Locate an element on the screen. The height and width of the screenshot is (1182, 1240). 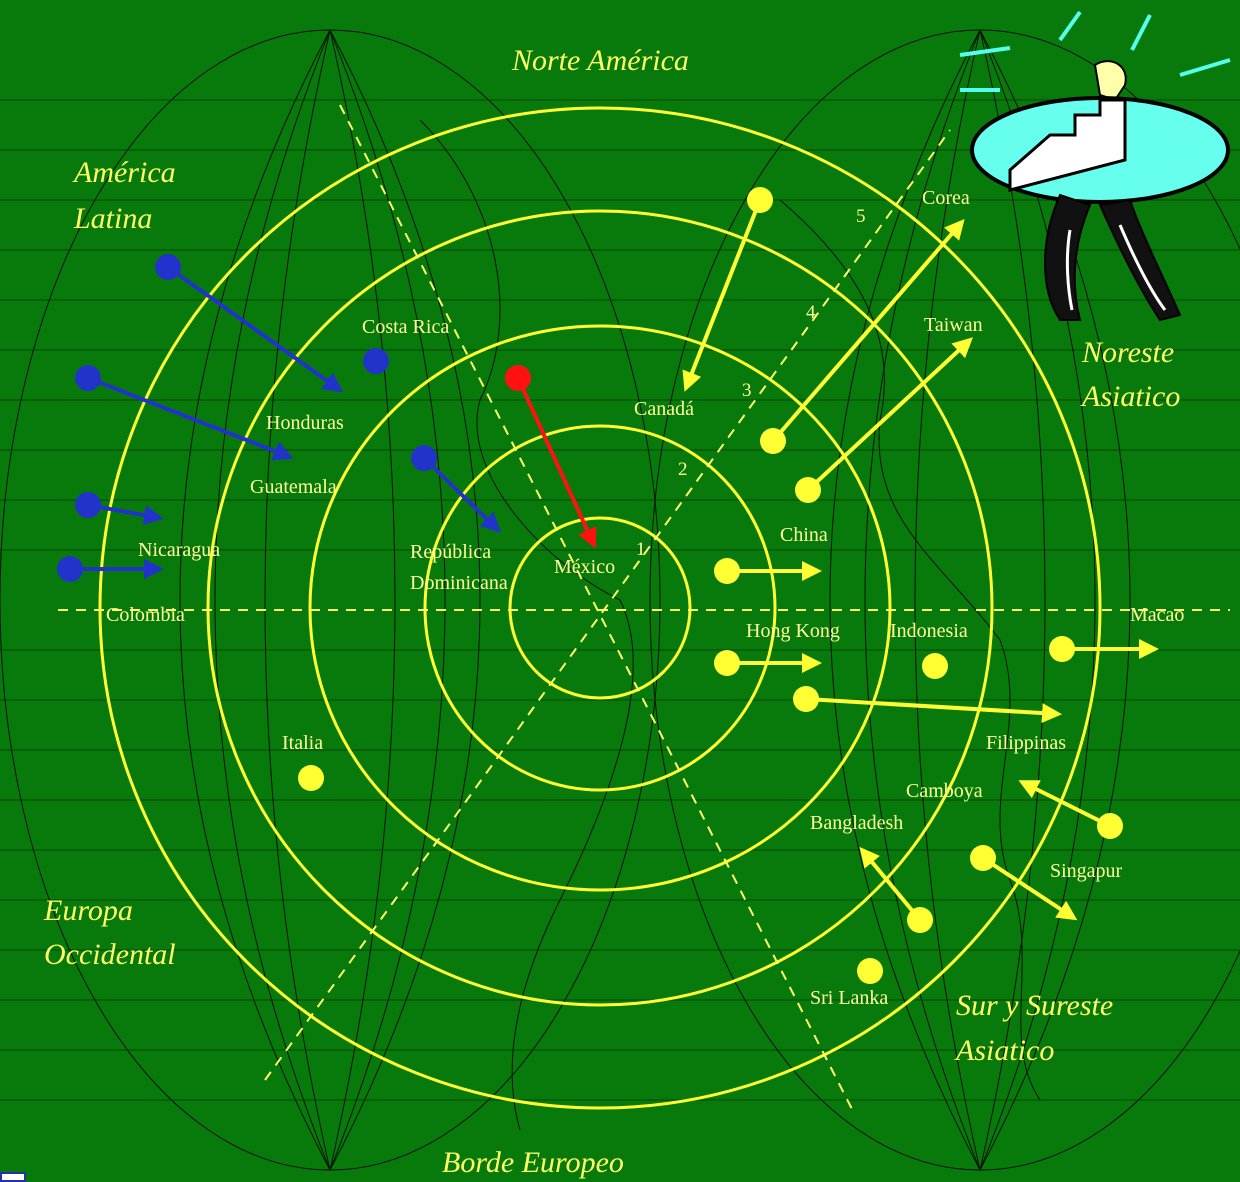
label-camboya: Camboya is located at coordinates (944, 791).